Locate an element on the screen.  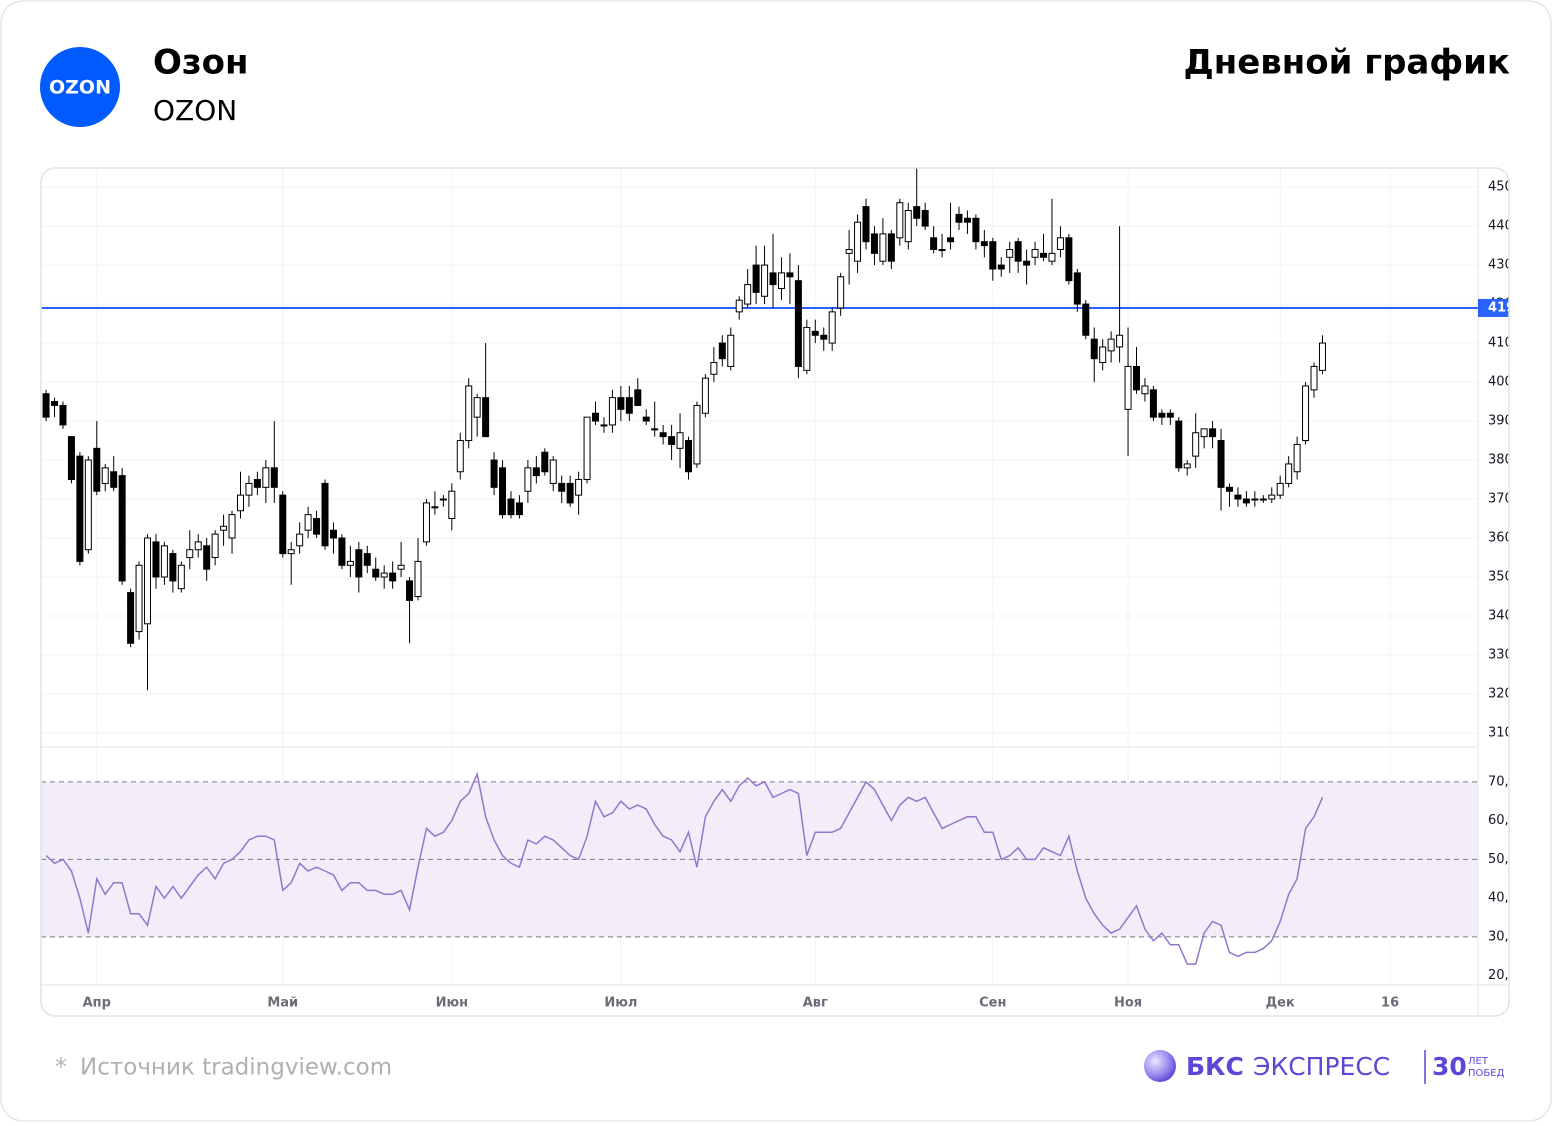
x-tick-label: Дек is located at coordinates (1280, 1003).